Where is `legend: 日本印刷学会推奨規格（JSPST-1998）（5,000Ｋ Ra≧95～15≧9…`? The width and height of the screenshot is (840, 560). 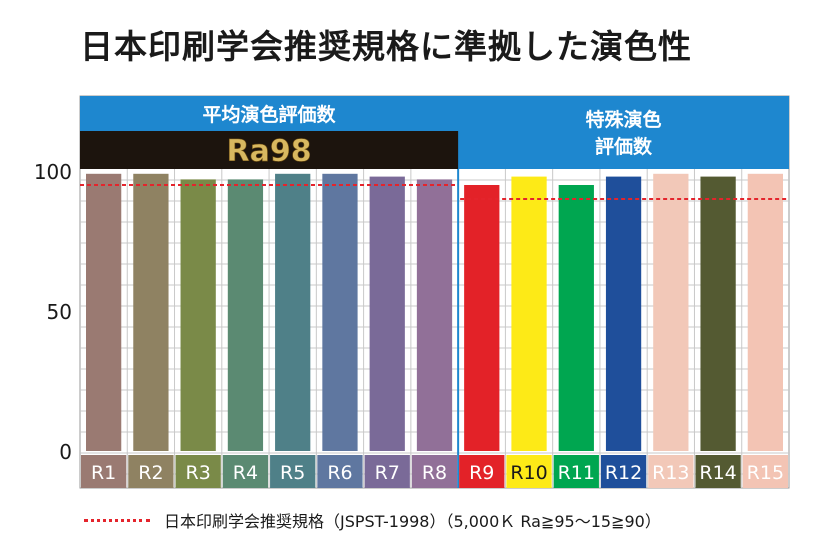
legend: 日本印刷学会推奨規格（JSPST-1998）（5,000Ｋ Ra≧95～15≧9… is located at coordinates (372, 520).